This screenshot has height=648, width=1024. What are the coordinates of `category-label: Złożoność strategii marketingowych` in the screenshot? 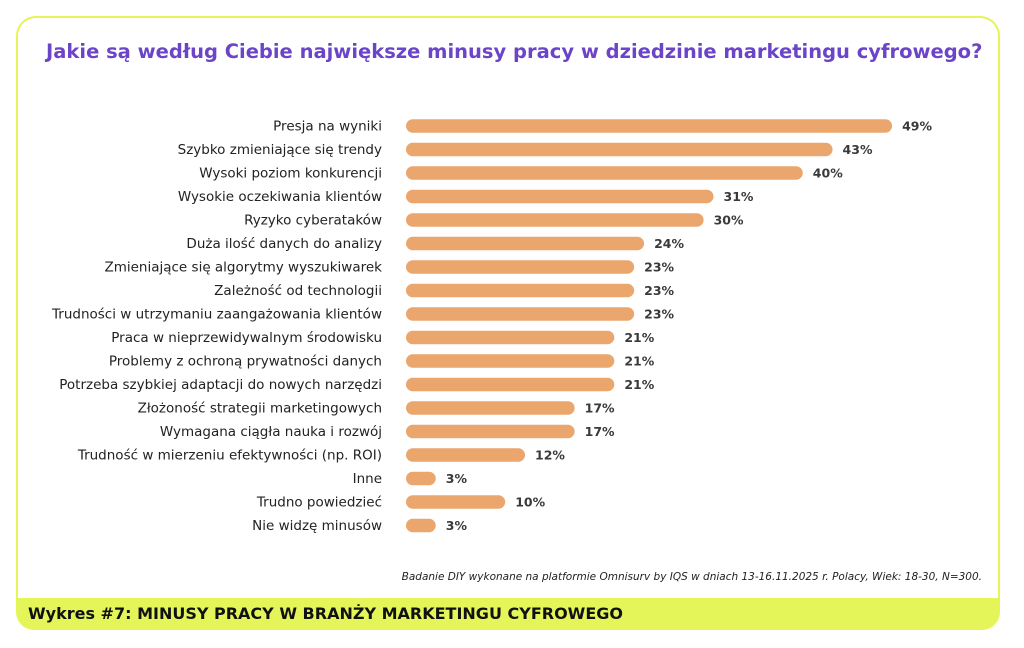 It's located at (260, 409).